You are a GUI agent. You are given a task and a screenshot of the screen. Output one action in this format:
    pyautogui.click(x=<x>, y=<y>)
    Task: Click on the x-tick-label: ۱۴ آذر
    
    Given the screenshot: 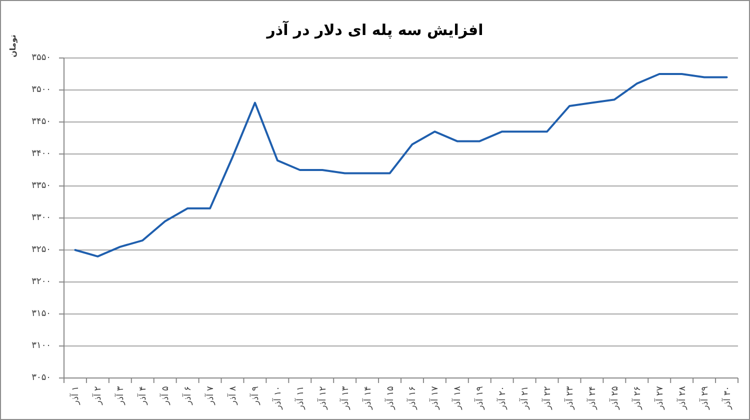 What is the action you would take?
    pyautogui.click(x=367, y=398)
    